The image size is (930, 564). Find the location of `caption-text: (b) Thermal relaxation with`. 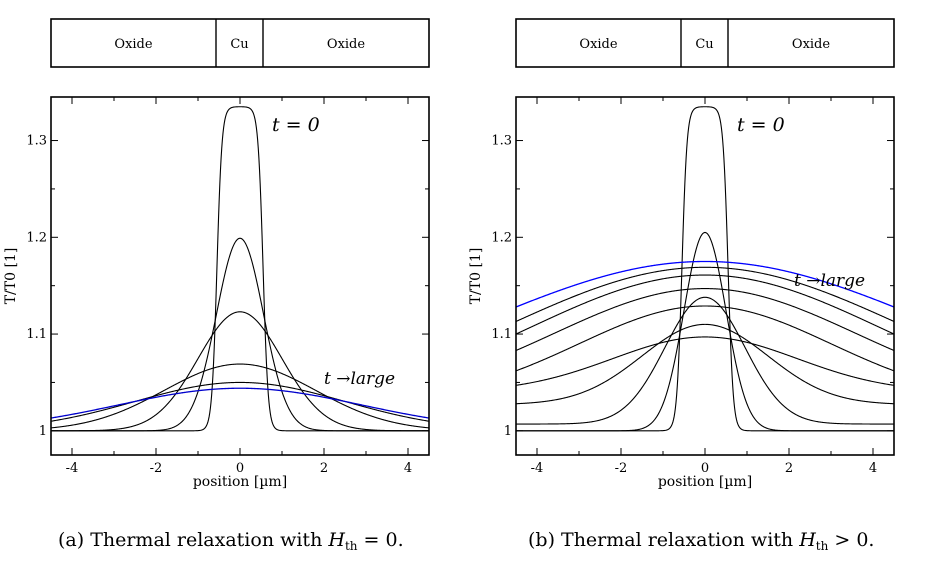

caption-text: (b) Thermal relaxation with is located at coordinates (661, 540).